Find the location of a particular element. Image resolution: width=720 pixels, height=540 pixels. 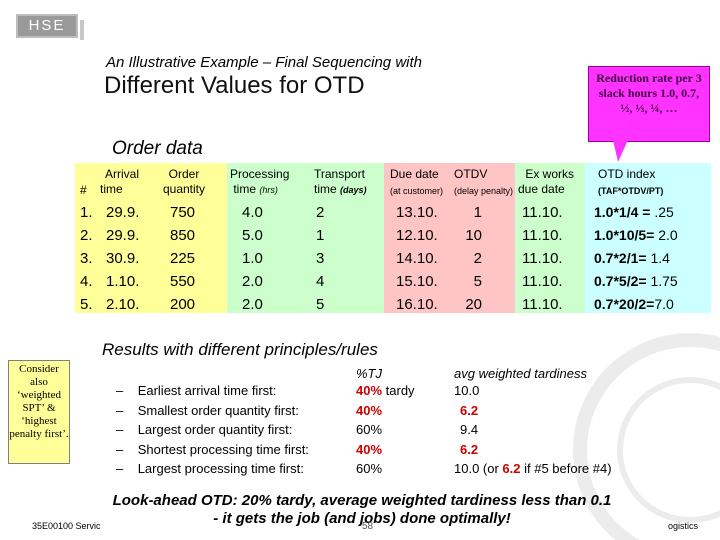

rule-item: – Smallest order quantity first: is located at coordinates (207, 410).